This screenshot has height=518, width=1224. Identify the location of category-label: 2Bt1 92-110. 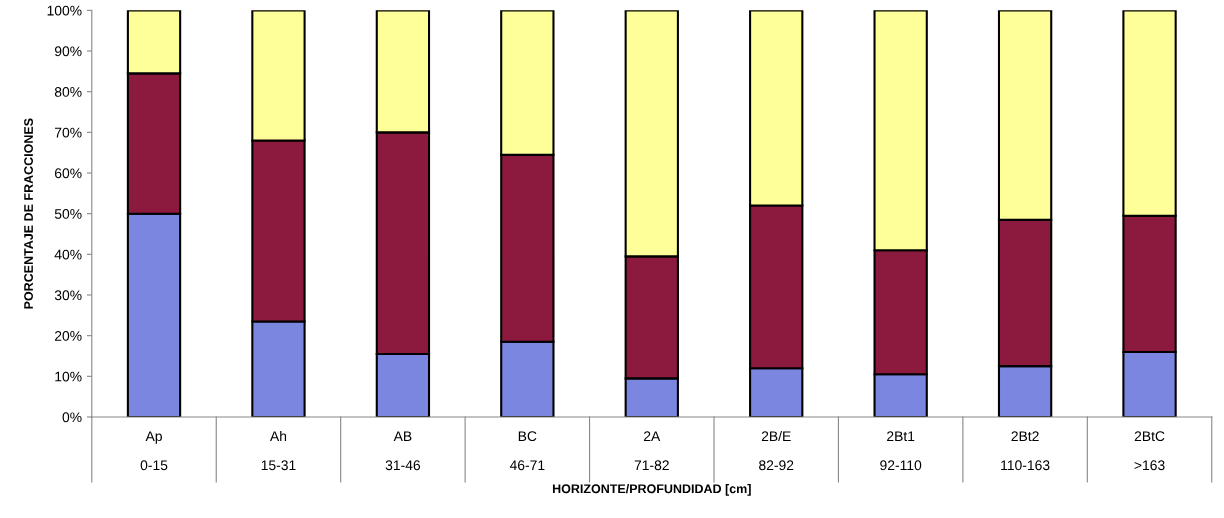
(901, 451).